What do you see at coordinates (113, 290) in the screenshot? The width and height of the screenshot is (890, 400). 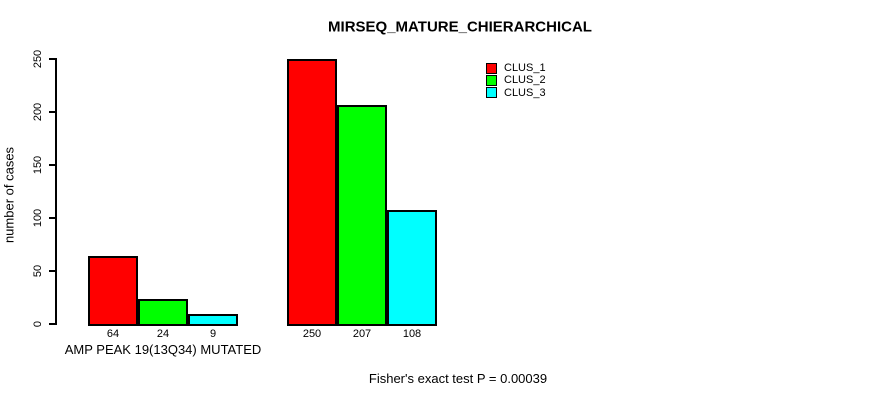 I see `bar-clus_1-group1` at bounding box center [113, 290].